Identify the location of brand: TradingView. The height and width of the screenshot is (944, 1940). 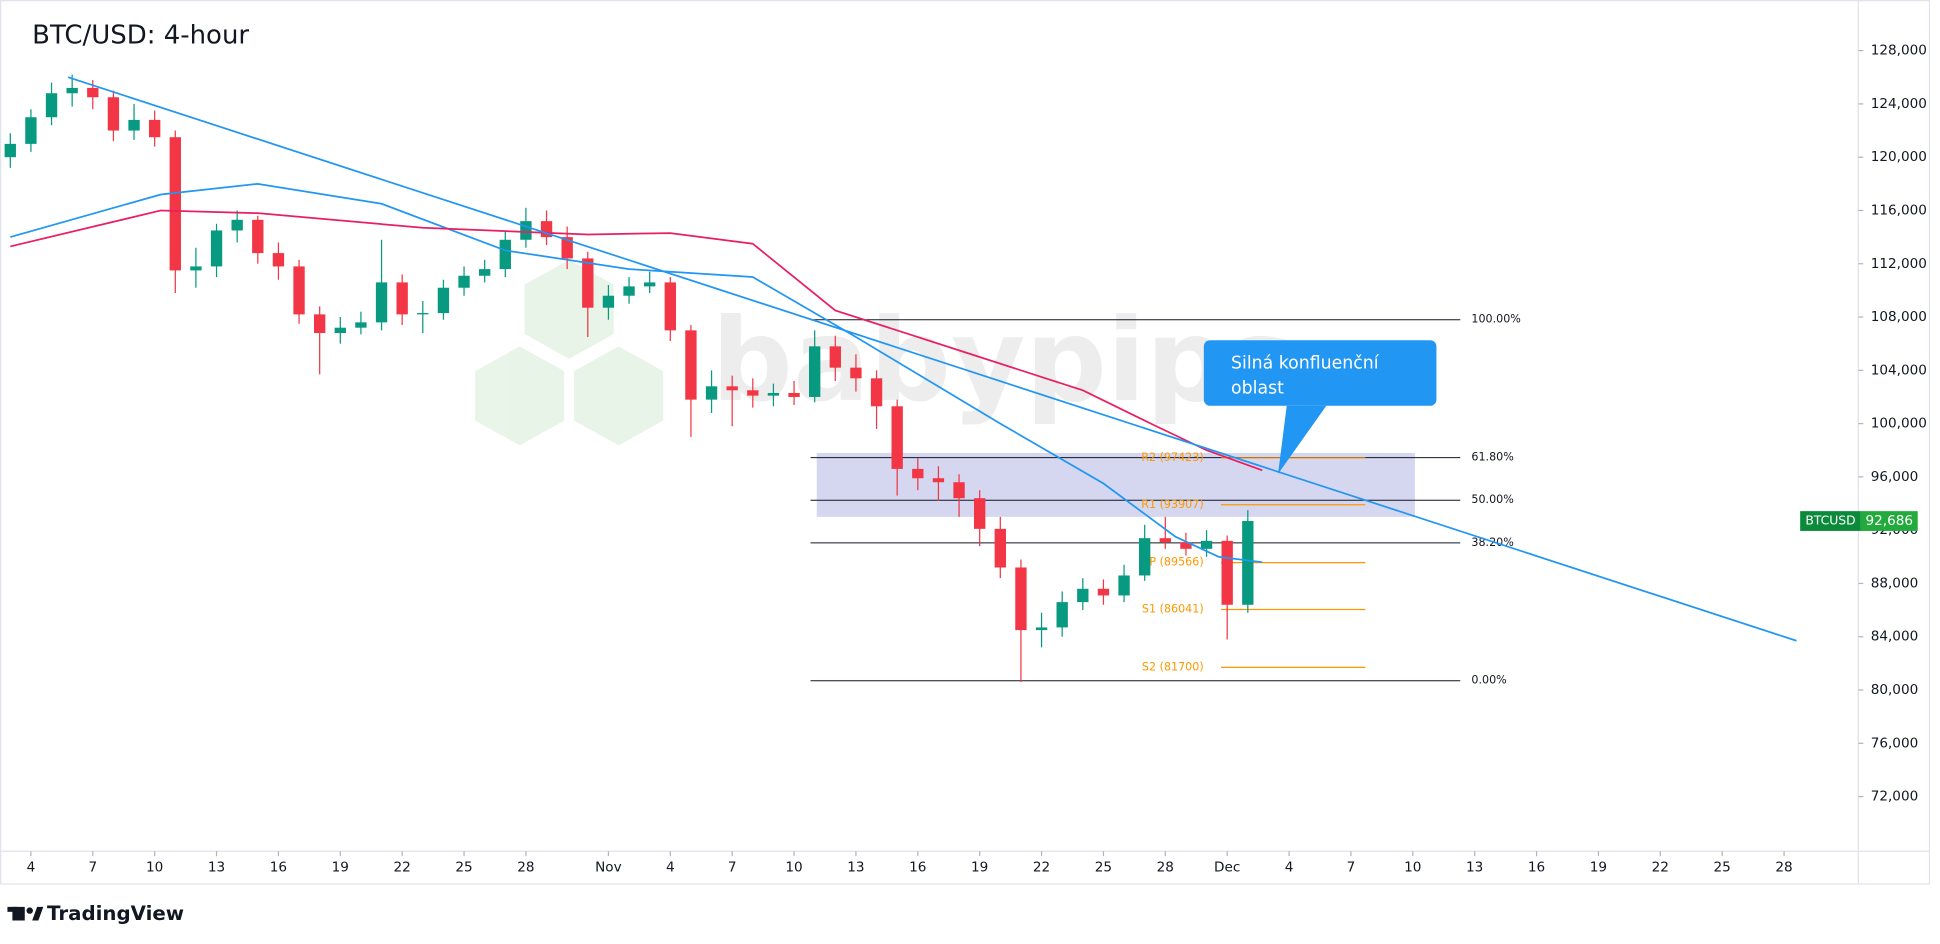
(95, 913).